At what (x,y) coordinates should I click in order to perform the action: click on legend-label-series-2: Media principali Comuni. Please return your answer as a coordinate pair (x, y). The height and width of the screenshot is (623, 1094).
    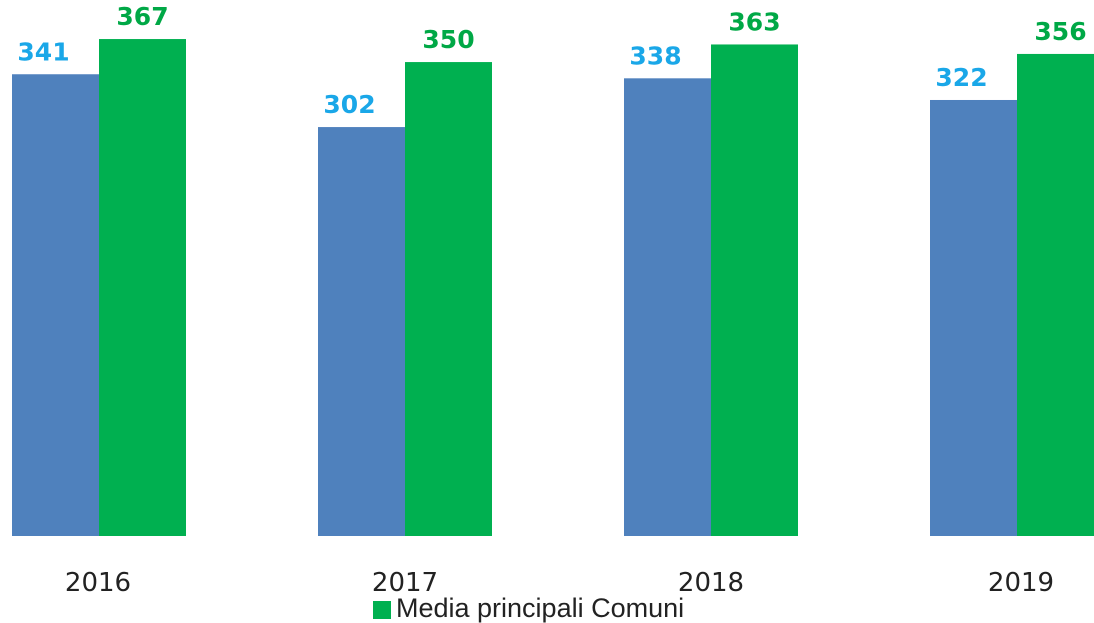
    Looking at the image, I should click on (540, 608).